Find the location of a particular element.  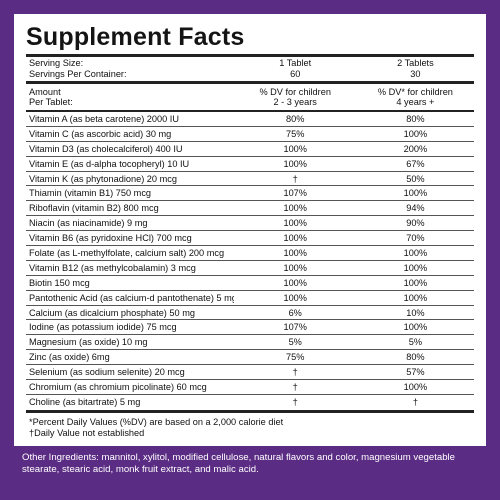

nutrient-name: Thiamin (vitamin B1) 750 mcg is located at coordinates (90, 193).